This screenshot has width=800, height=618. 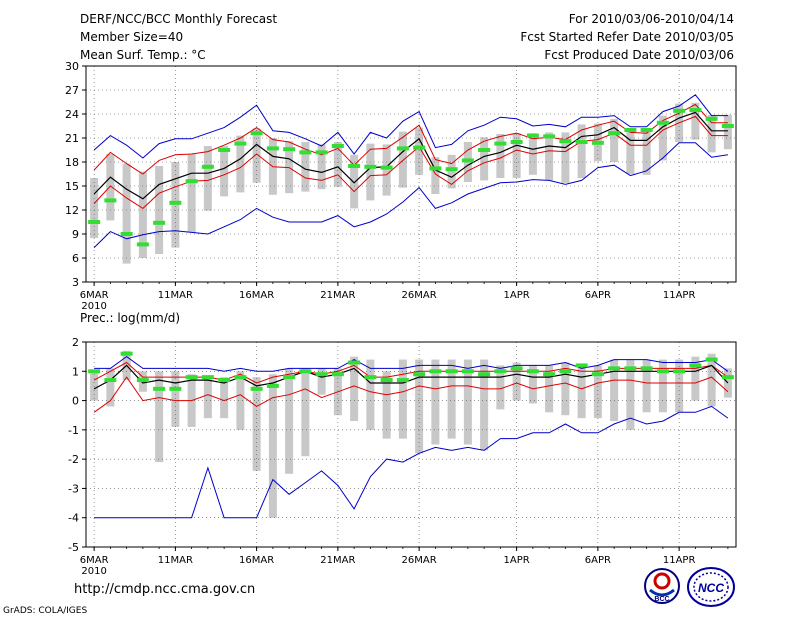 I want to click on chart-title: DERF/NCC/BCC Monthly Forecast, so click(x=179, y=19).